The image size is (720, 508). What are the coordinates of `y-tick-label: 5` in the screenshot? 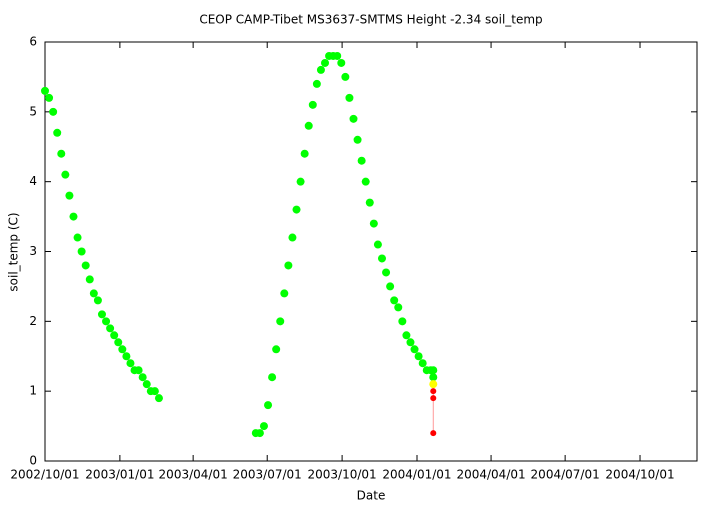 It's located at (33, 111).